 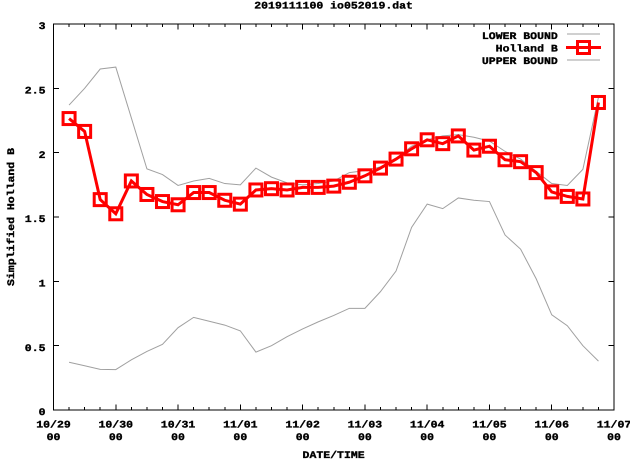 I want to click on svg-text: 10/31, so click(x=178, y=426).